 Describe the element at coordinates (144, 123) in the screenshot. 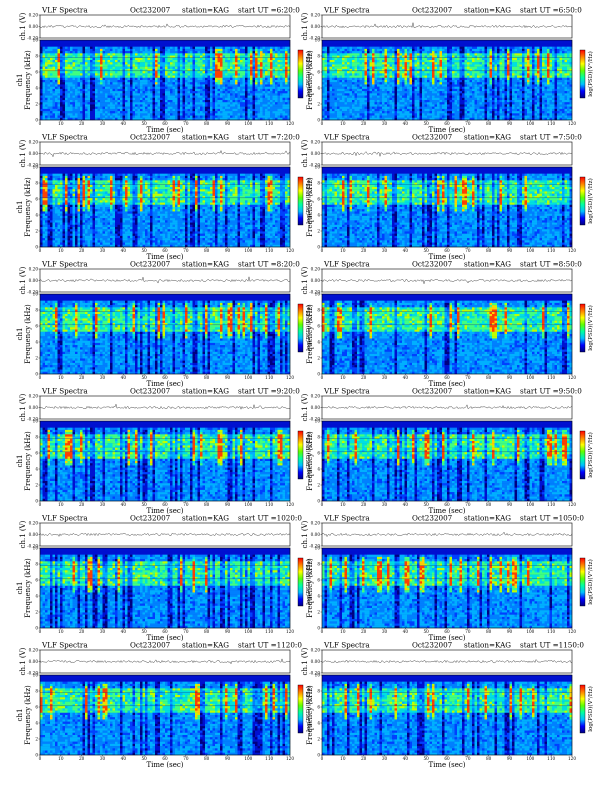

I see `x-tick-label: 50` at that location.